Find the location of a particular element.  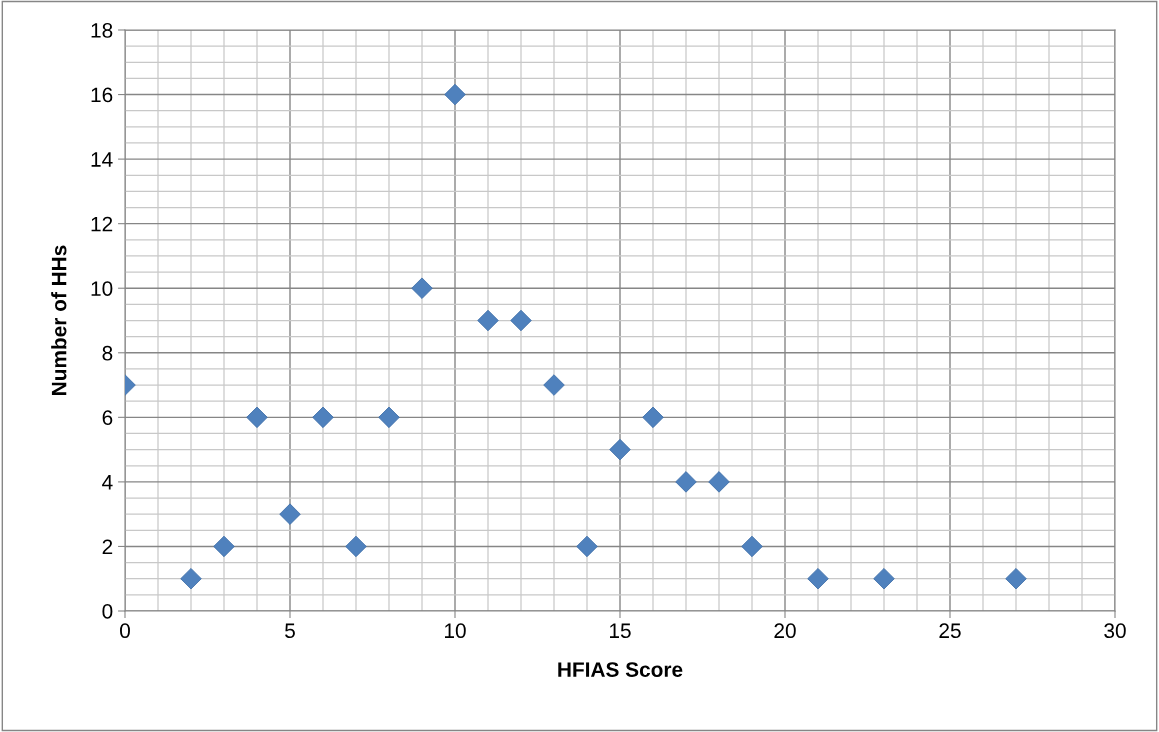

x-tick-label: 20 is located at coordinates (785, 631).